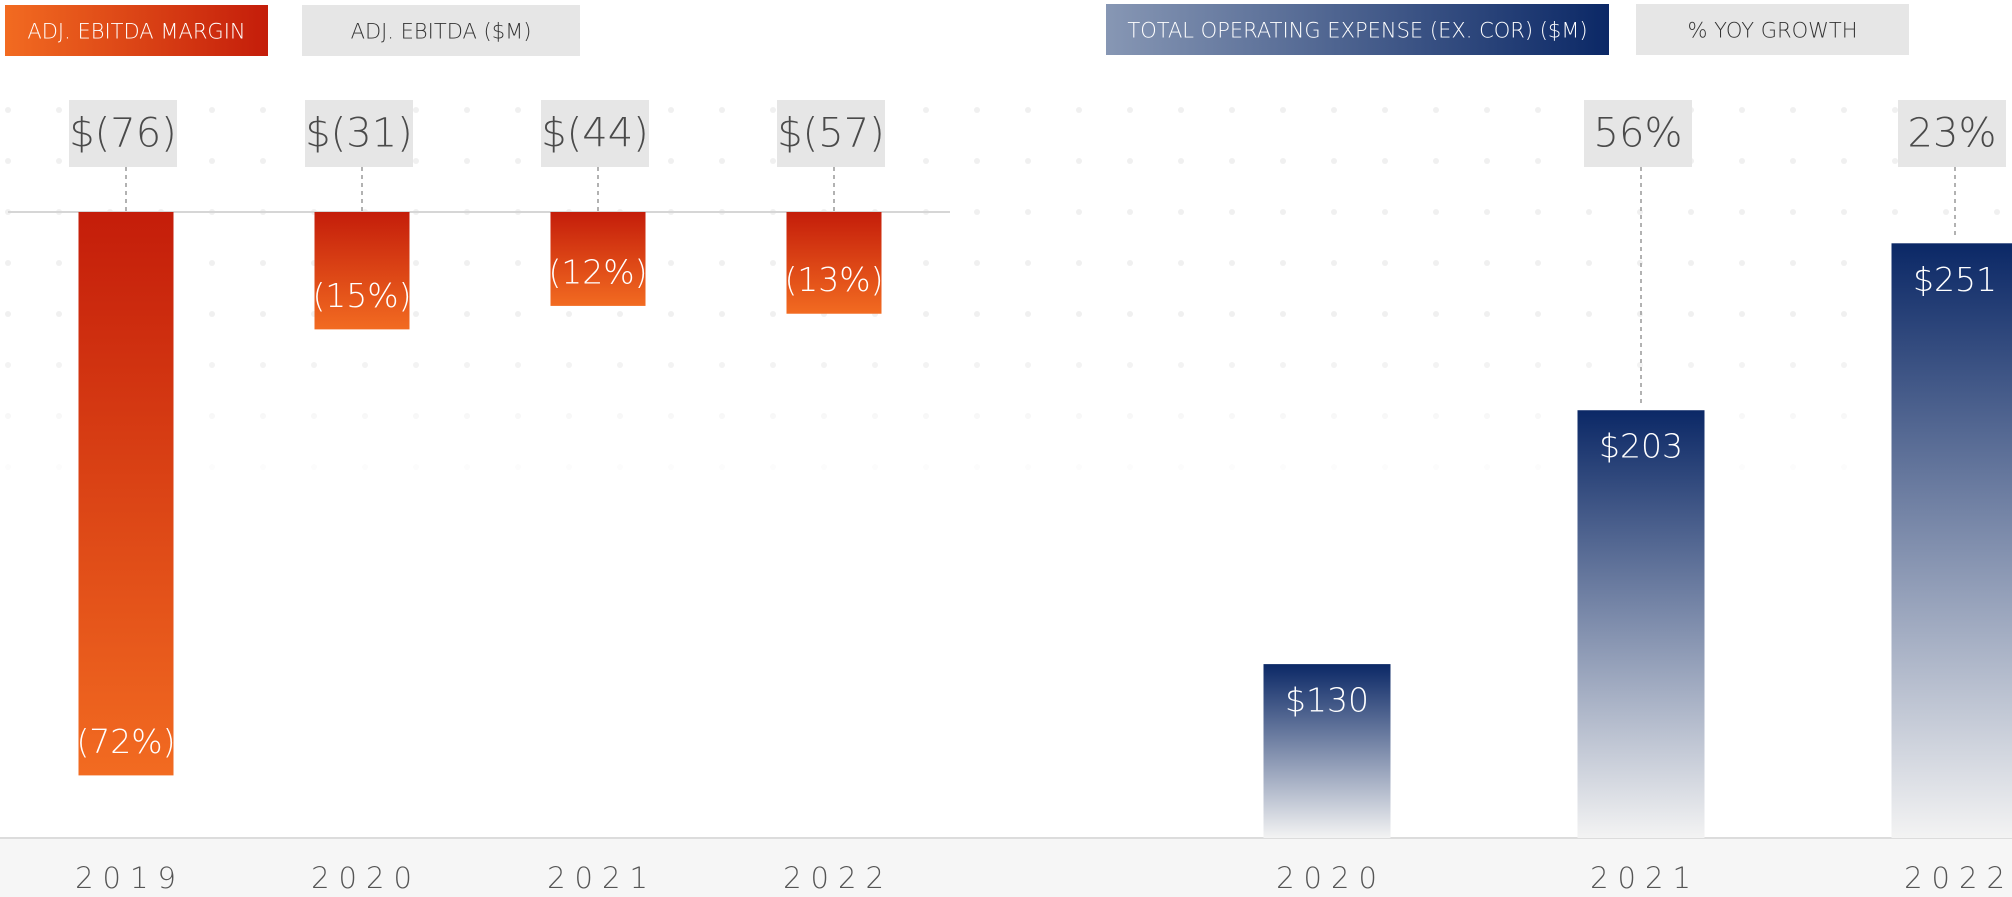  I want to click on value-box-label: $(44), so click(595, 134).